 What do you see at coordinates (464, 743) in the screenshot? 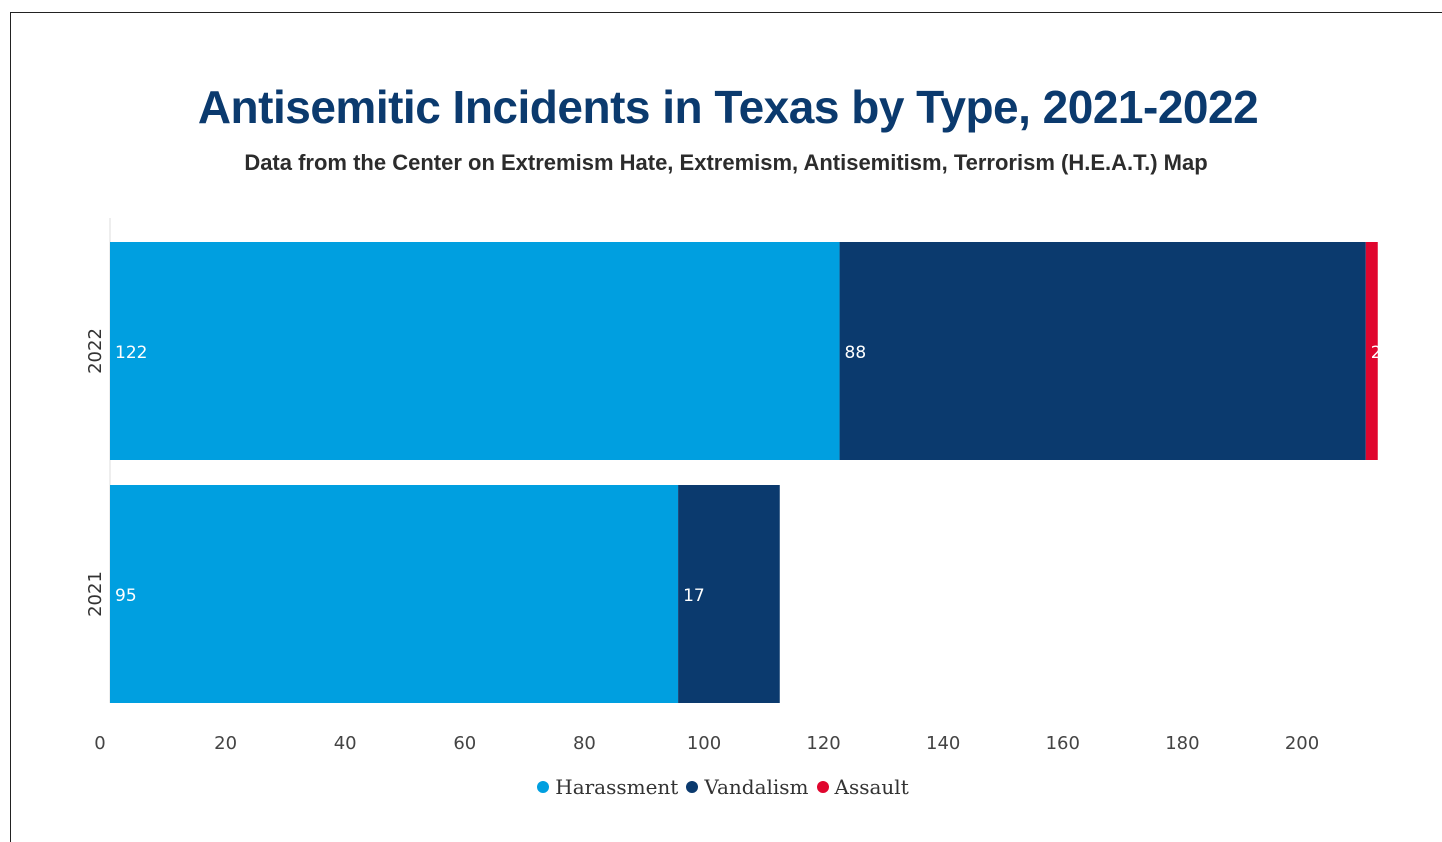
I see `x-tick-60: 60` at bounding box center [464, 743].